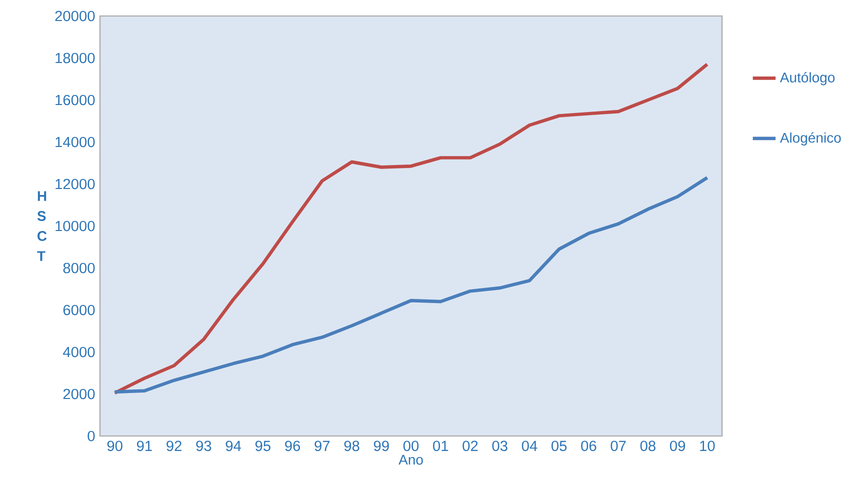  What do you see at coordinates (381, 446) in the screenshot?
I see `x-tick-label: 99` at bounding box center [381, 446].